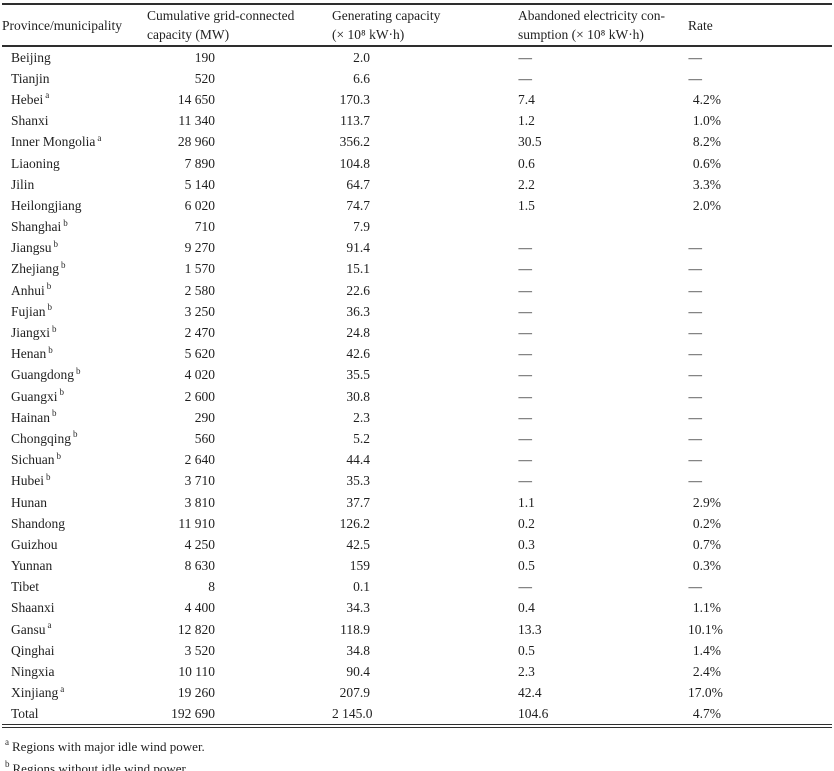 This screenshot has width=834, height=771. I want to click on capacity-cell: 1 570, so click(199, 269).